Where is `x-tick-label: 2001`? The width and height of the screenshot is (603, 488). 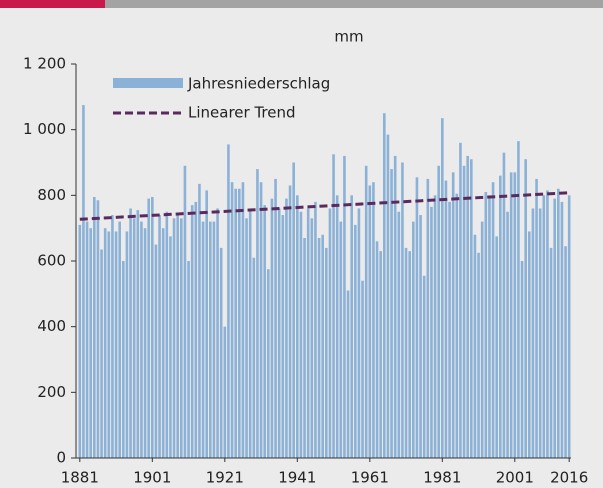
x-tick-label: 2001 is located at coordinates (515, 478).